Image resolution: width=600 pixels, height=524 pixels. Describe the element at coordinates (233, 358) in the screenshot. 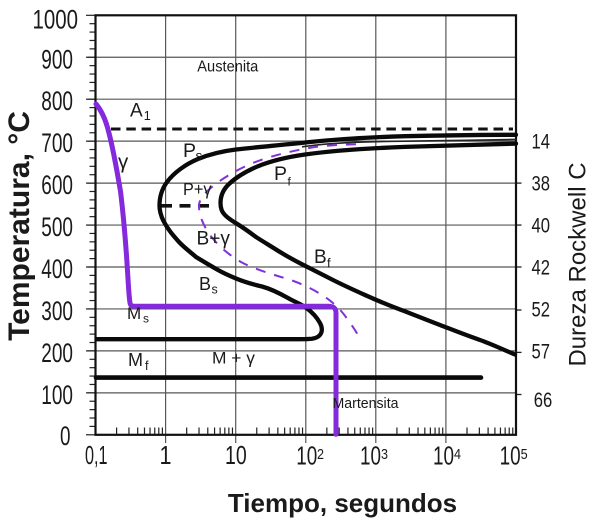

I see `svg-text: M + γ` at that location.